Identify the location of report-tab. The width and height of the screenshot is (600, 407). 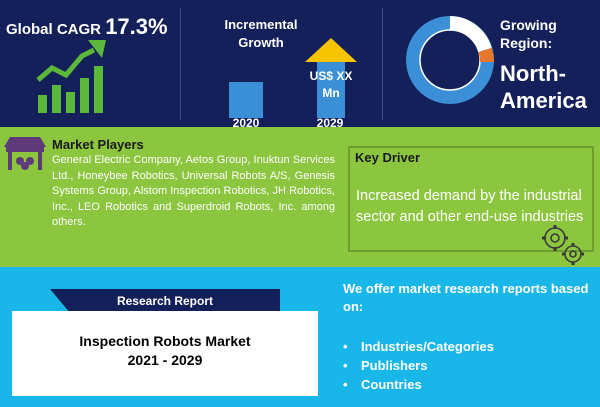
(165, 300).